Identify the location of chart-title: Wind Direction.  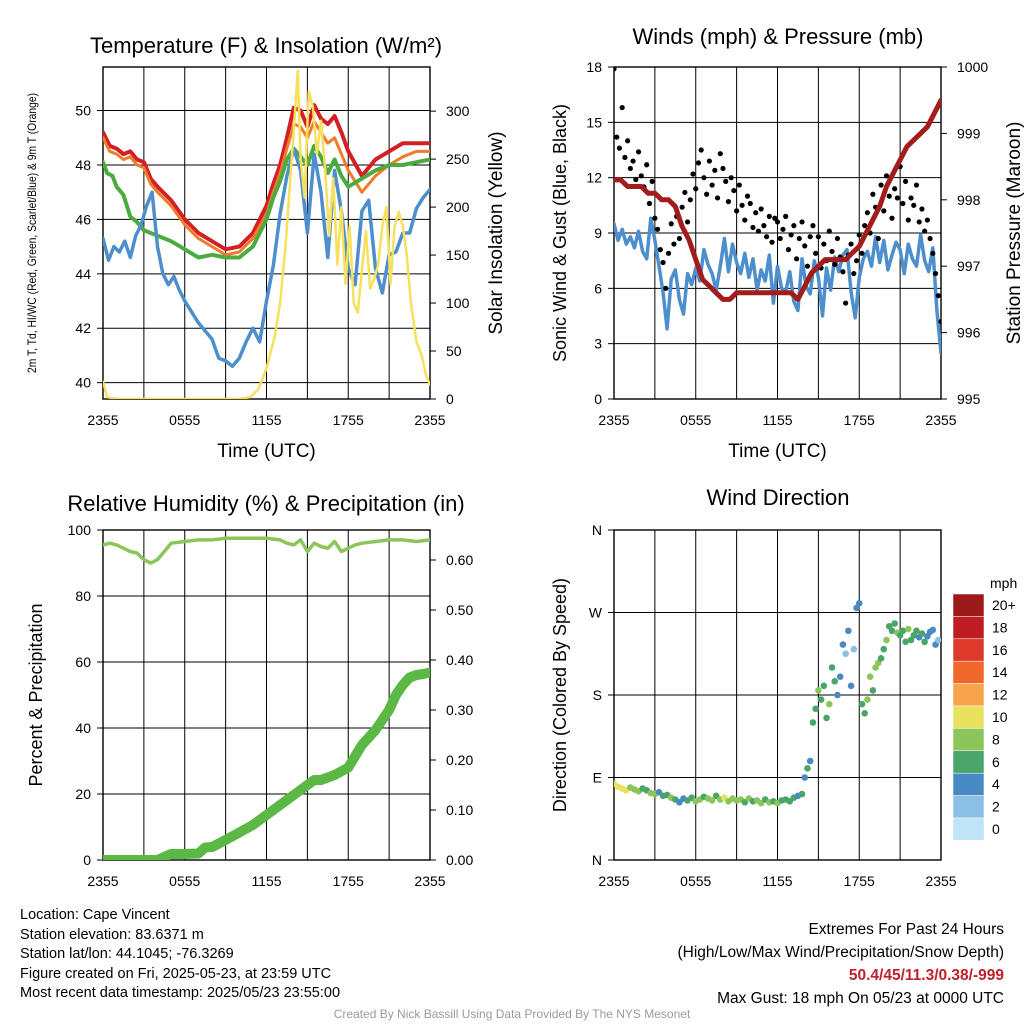
(777, 497).